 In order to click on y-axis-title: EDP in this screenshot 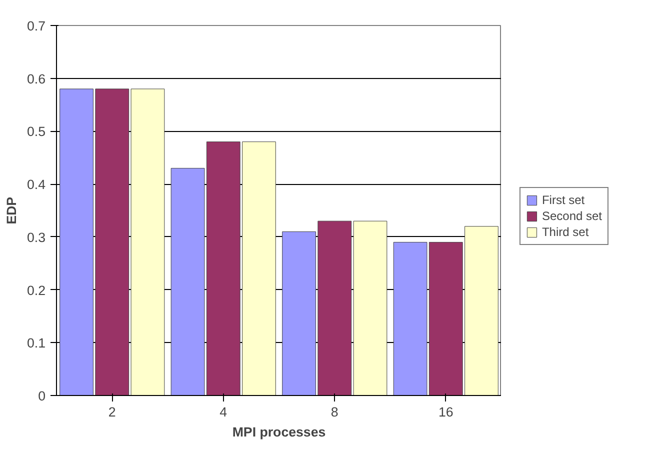, I will do `click(11, 210)`.